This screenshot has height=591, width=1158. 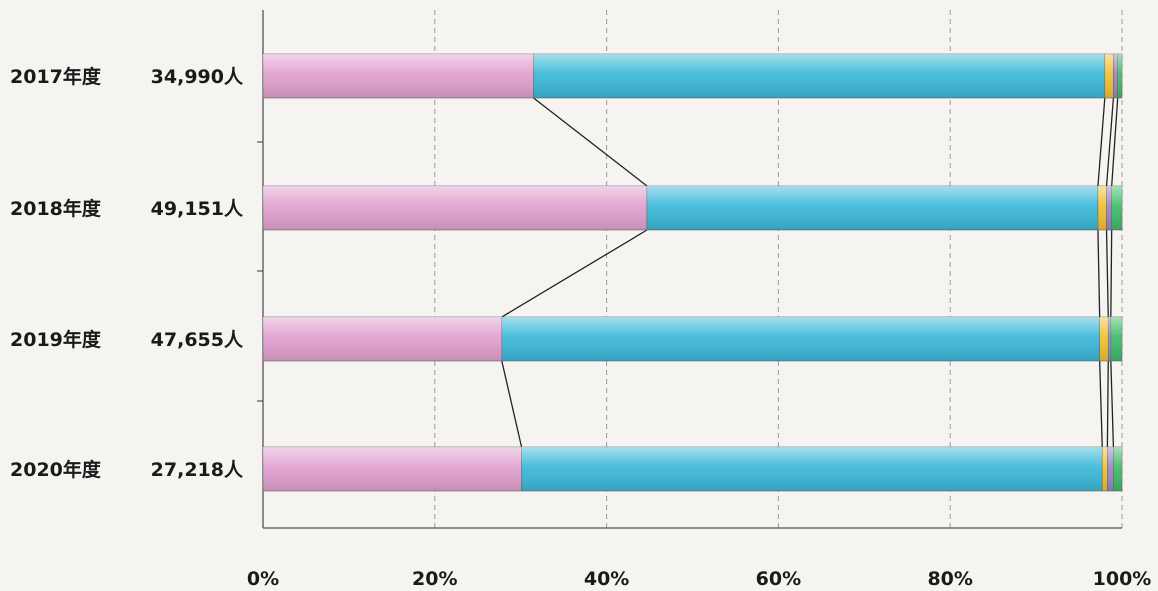 I want to click on category-label: 2020年度, so click(x=56, y=469).